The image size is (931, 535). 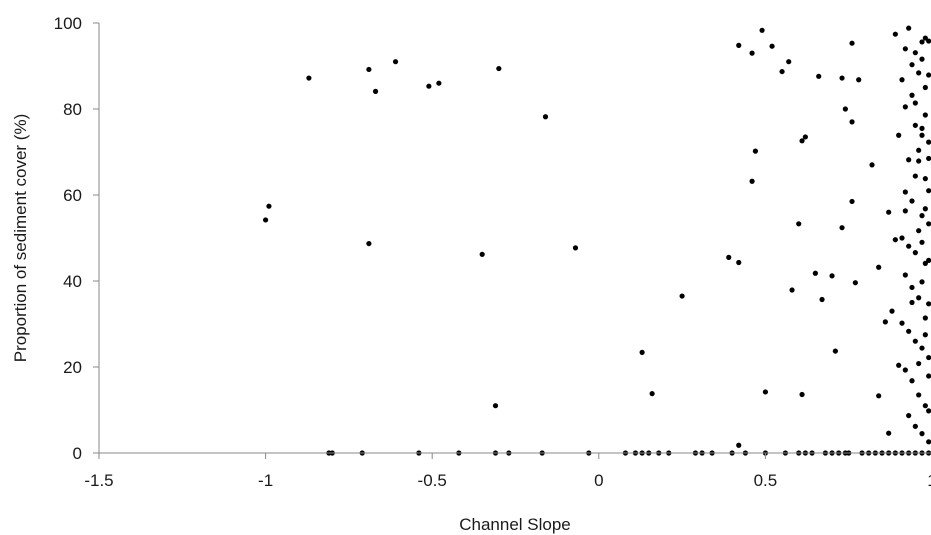 I want to click on y-axis-title: Proportion of sediment cover (%), so click(x=20, y=238).